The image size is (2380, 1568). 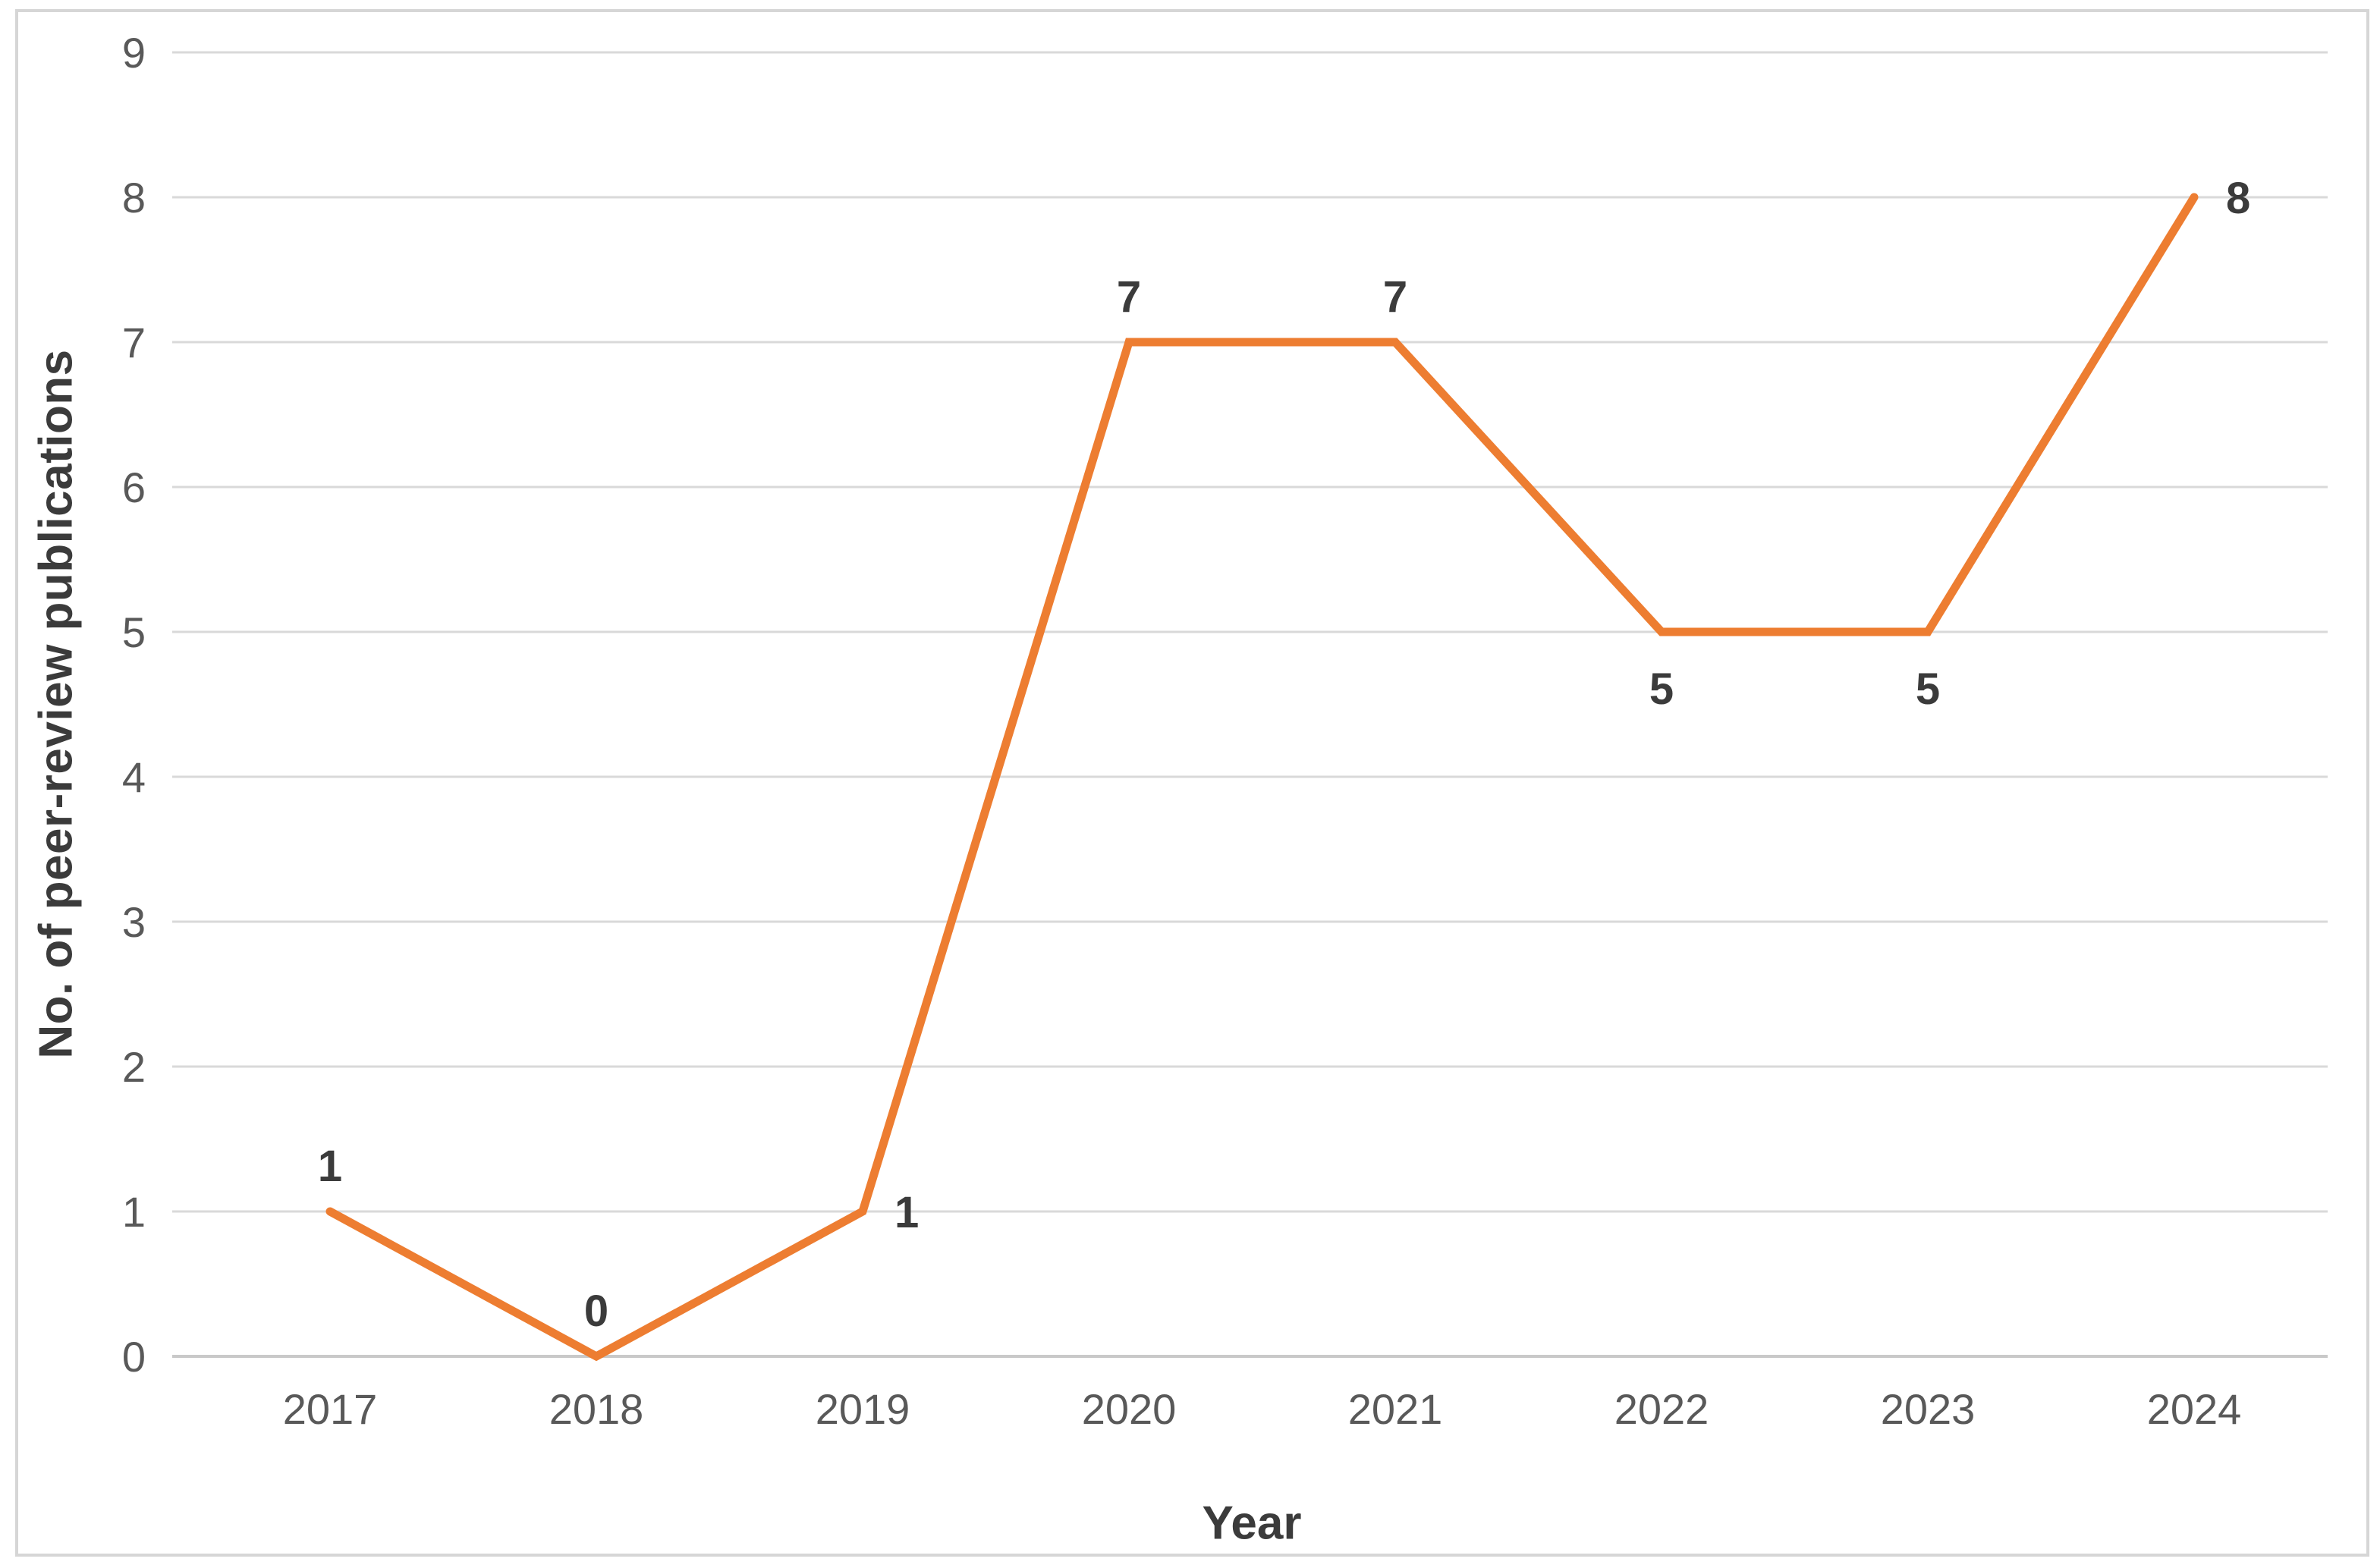 What do you see at coordinates (134, 777) in the screenshot?
I see `y-tick-label: 4` at bounding box center [134, 777].